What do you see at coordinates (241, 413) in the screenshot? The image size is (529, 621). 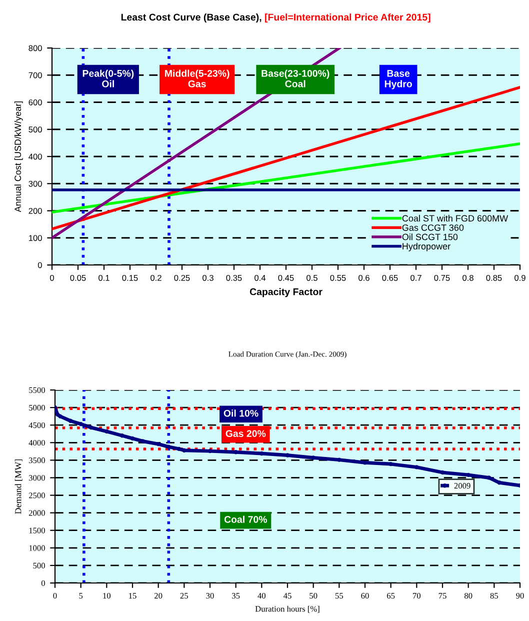 I see `annotation: Oil 10%` at bounding box center [241, 413].